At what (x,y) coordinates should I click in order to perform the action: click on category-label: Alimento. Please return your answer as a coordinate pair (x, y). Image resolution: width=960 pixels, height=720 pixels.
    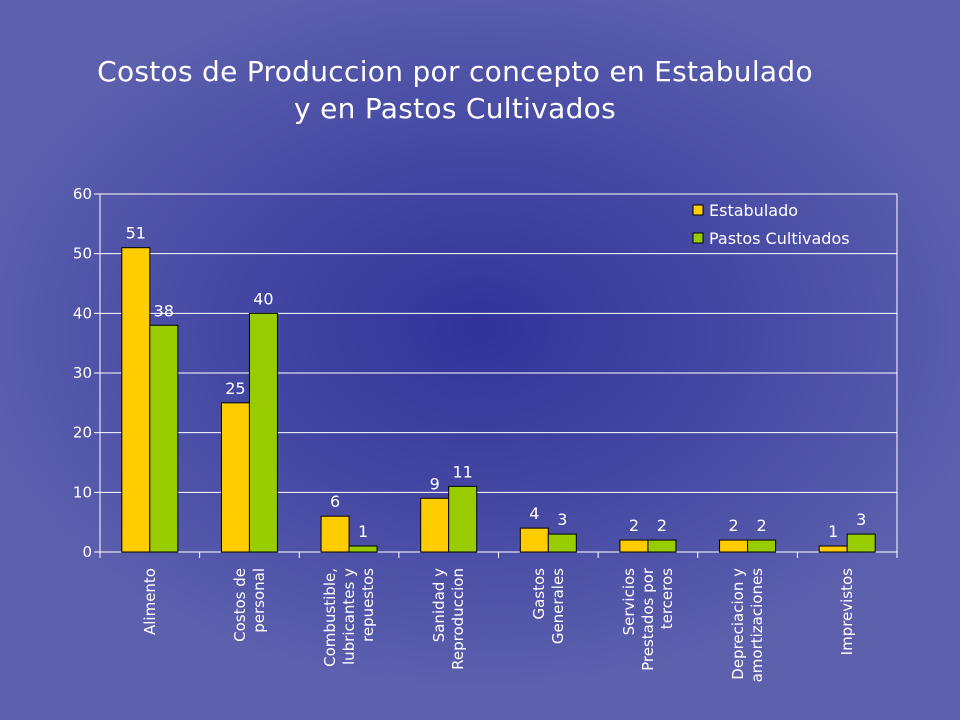
    Looking at the image, I should click on (150, 601).